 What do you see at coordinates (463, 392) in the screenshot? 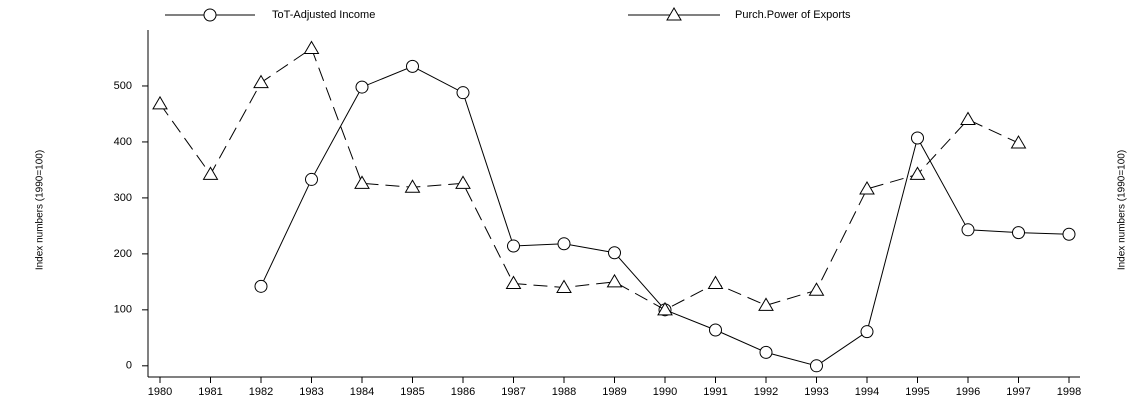
I see `x-tick-label: 1986` at bounding box center [463, 392].